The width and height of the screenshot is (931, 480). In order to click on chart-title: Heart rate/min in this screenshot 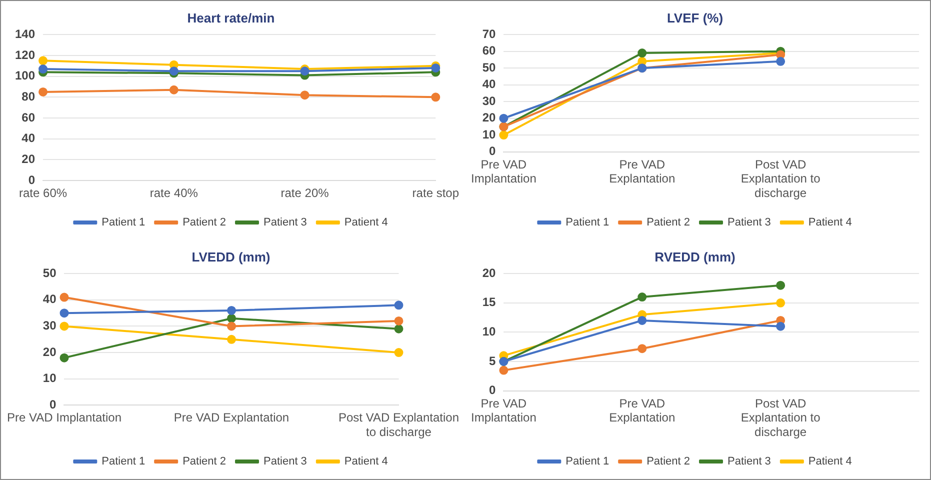, I will do `click(231, 18)`.